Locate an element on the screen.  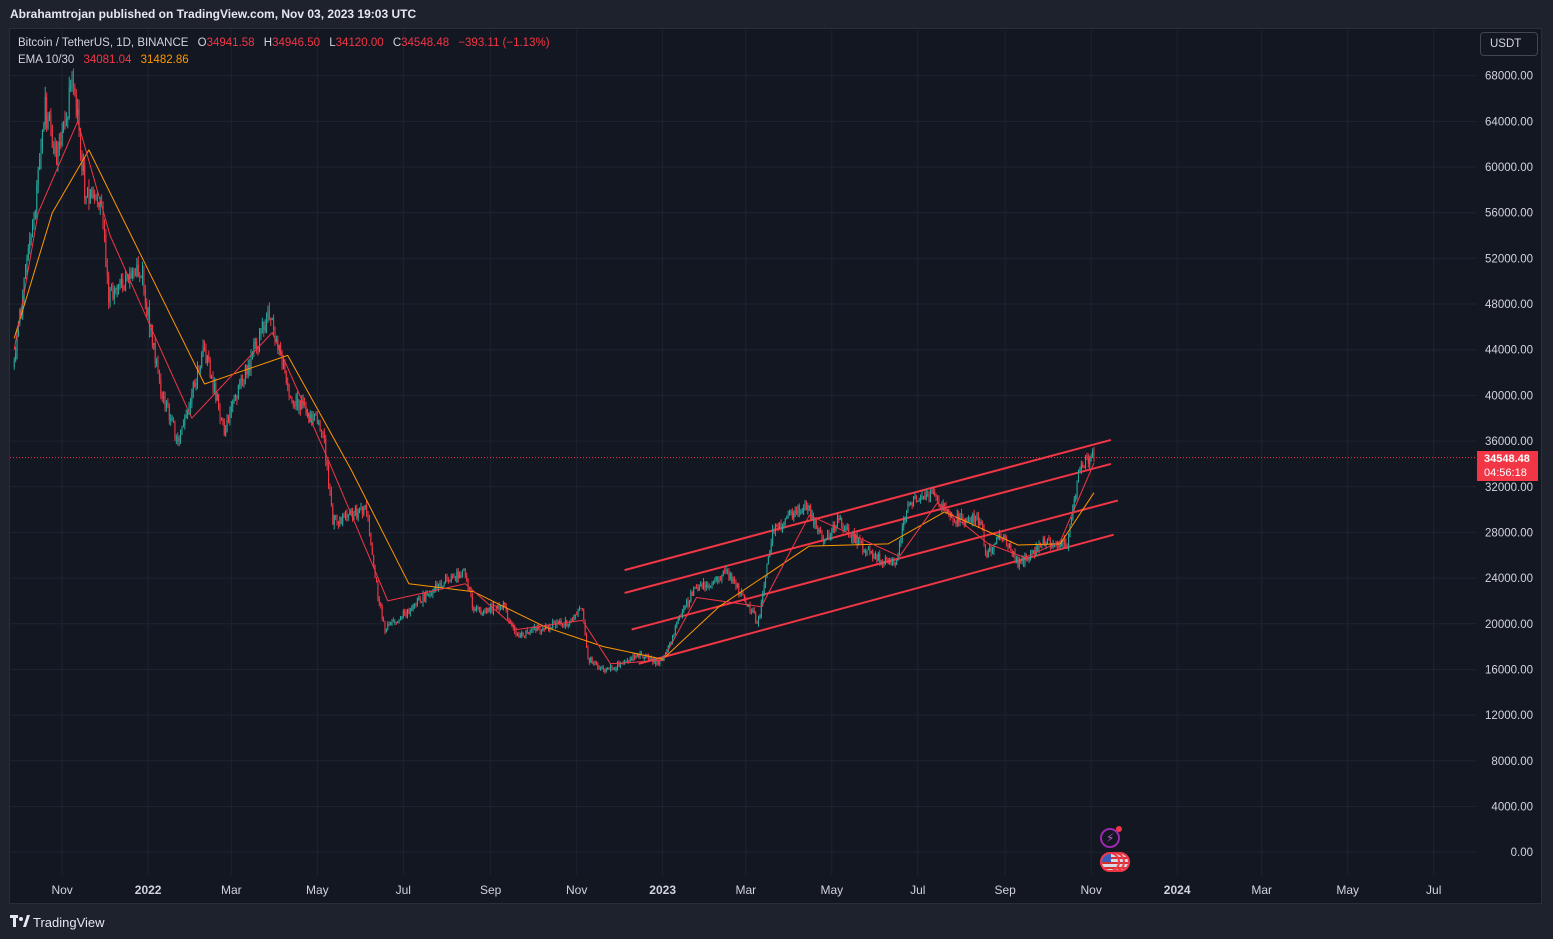
lightning-icon: ⚡ is located at coordinates (1110, 838).